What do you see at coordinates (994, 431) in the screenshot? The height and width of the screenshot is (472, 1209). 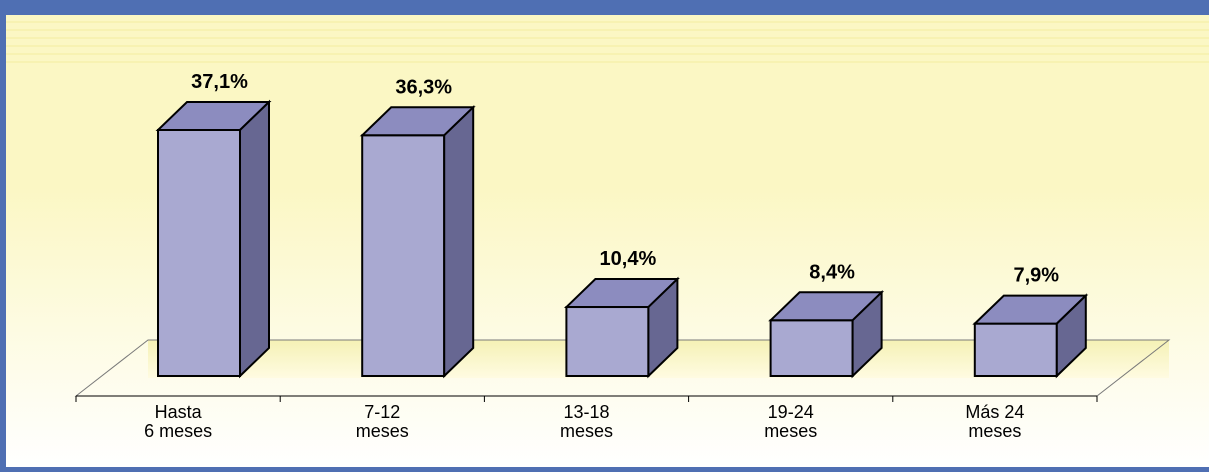 I see `category-label-5-line-2: meses` at bounding box center [994, 431].